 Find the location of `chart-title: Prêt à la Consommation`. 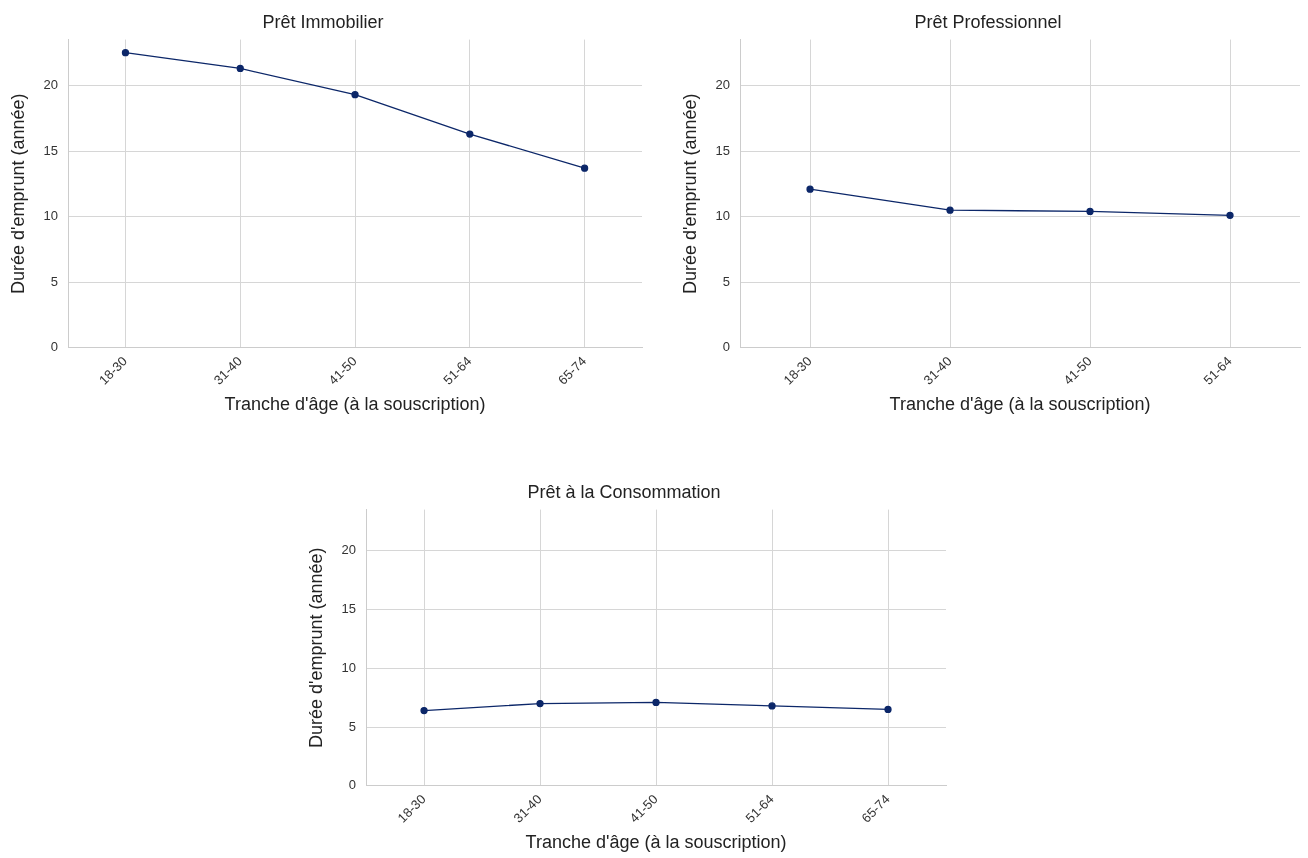

chart-title: Prêt à la Consommation is located at coordinates (624, 491).